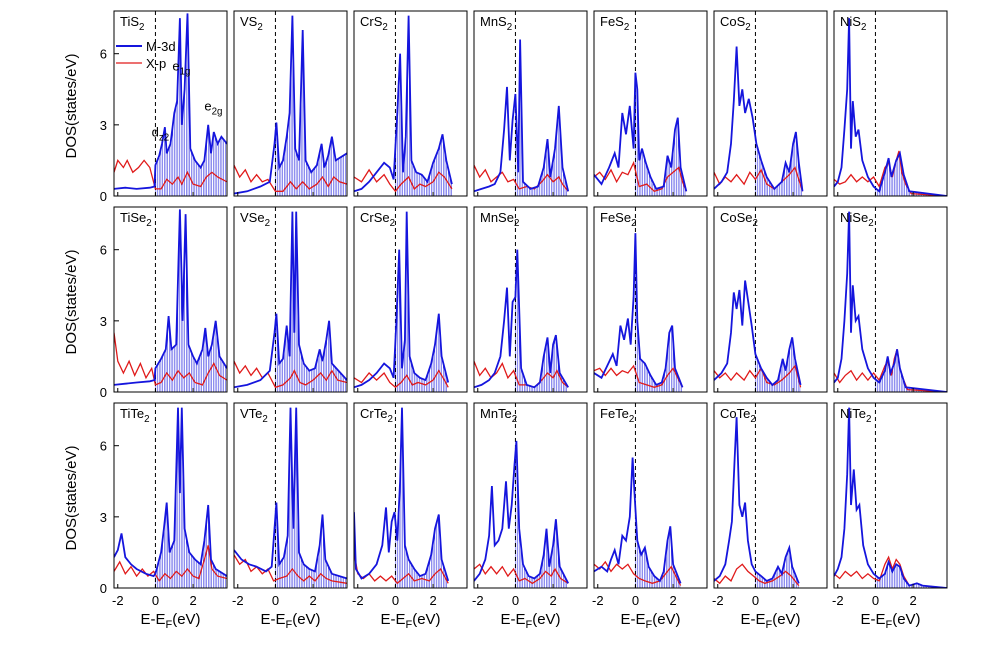  What do you see at coordinates (770, 103) in the screenshot?
I see `panel-6: CoS2` at bounding box center [770, 103].